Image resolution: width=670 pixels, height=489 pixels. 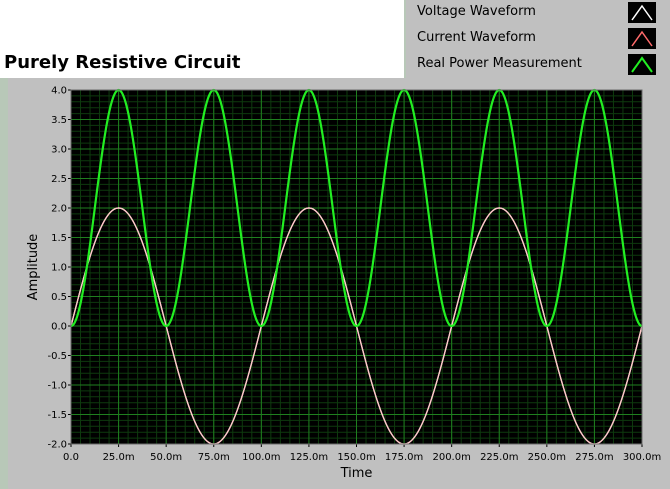 I want to click on voltage-line-icon, so click(x=642, y=12).